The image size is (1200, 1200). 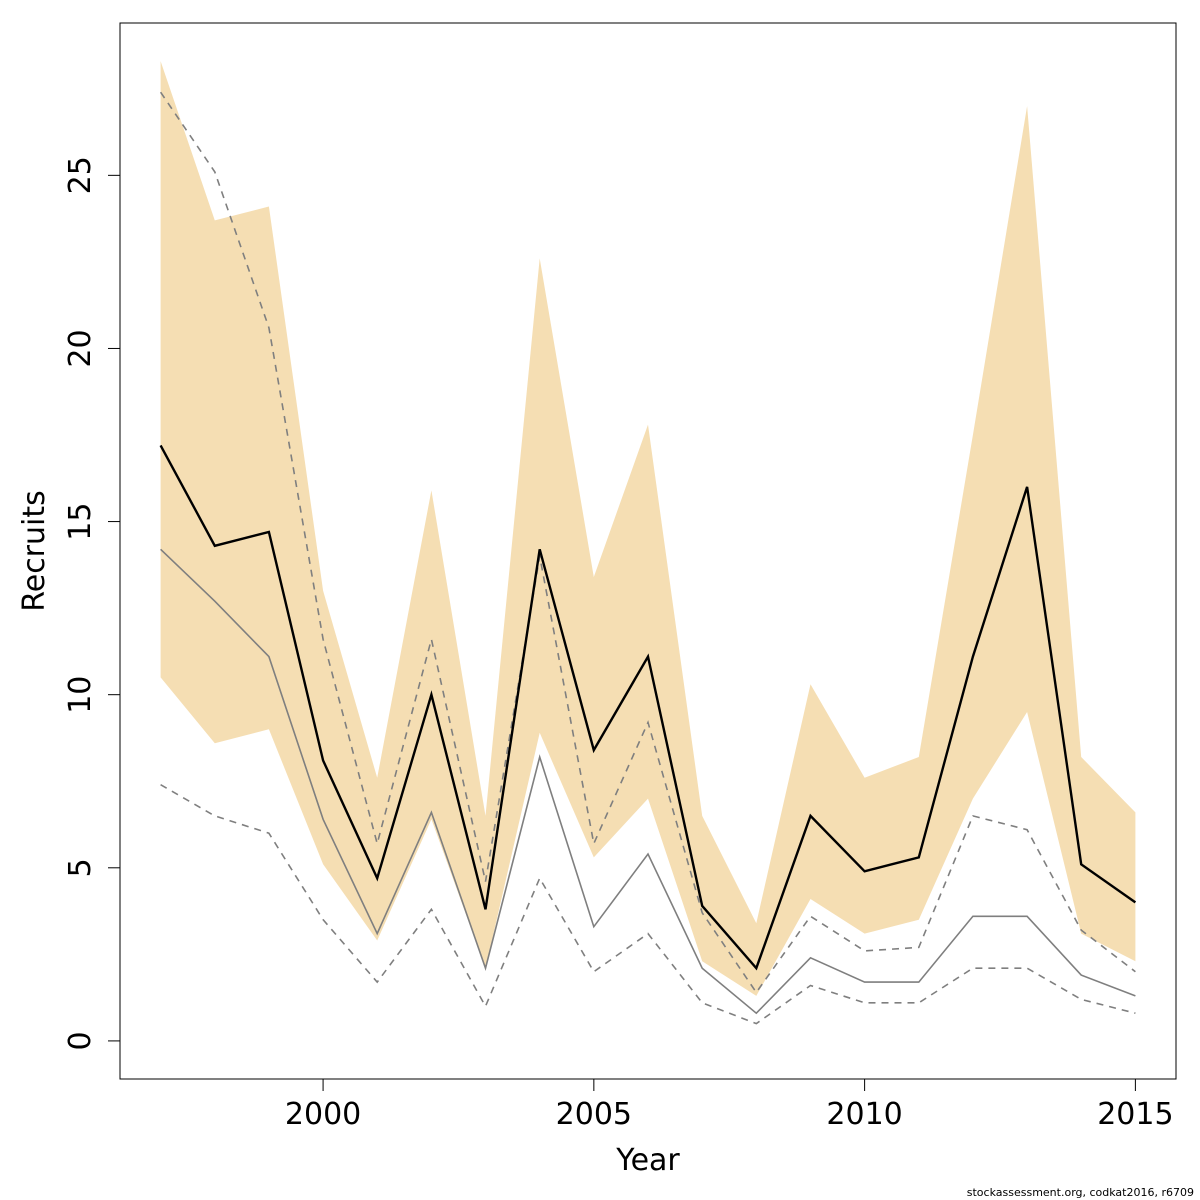 What do you see at coordinates (864, 1114) in the screenshot?
I see `x-tick-label: 2010` at bounding box center [864, 1114].